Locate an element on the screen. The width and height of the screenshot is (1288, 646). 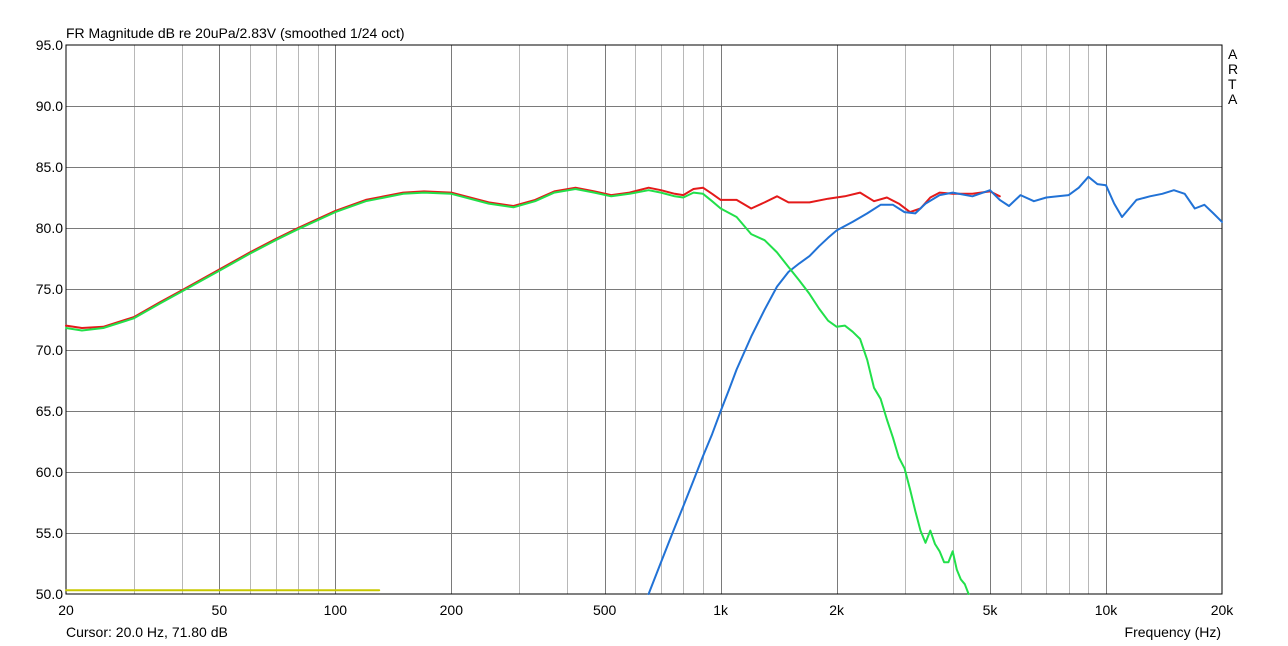
x-tick-label: 2k is located at coordinates (837, 610).